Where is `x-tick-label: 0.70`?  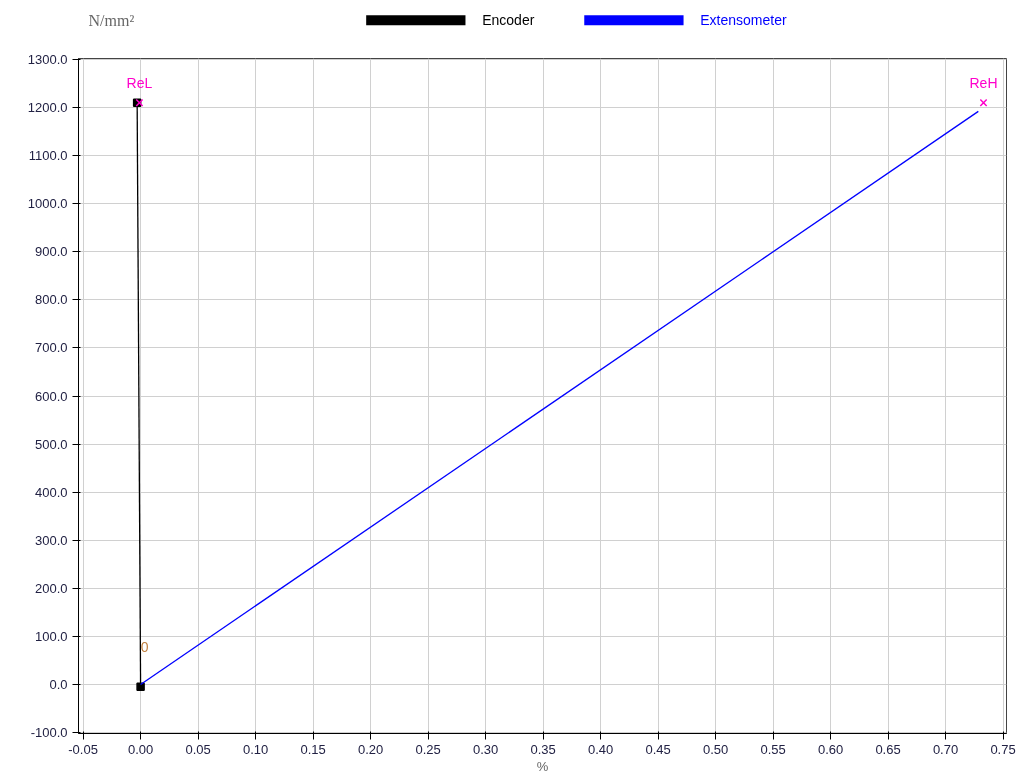
x-tick-label: 0.70 is located at coordinates (945, 749).